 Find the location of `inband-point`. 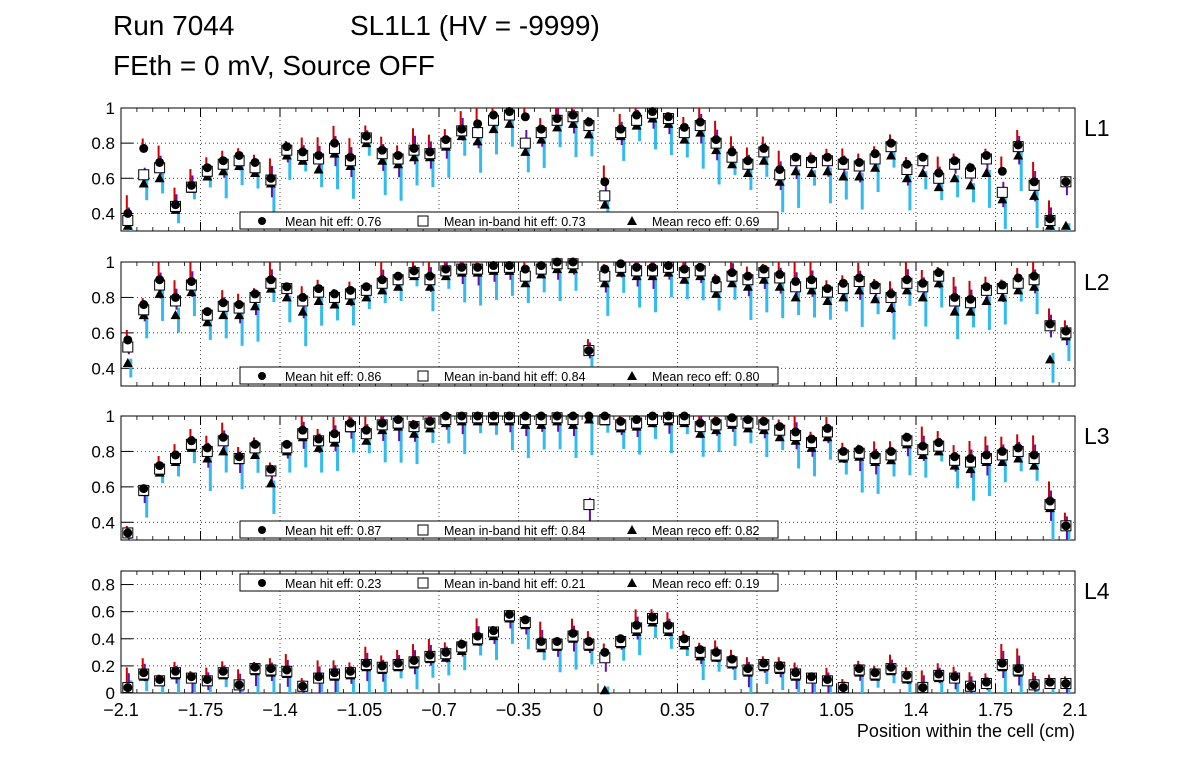

inband-point is located at coordinates (144, 175).